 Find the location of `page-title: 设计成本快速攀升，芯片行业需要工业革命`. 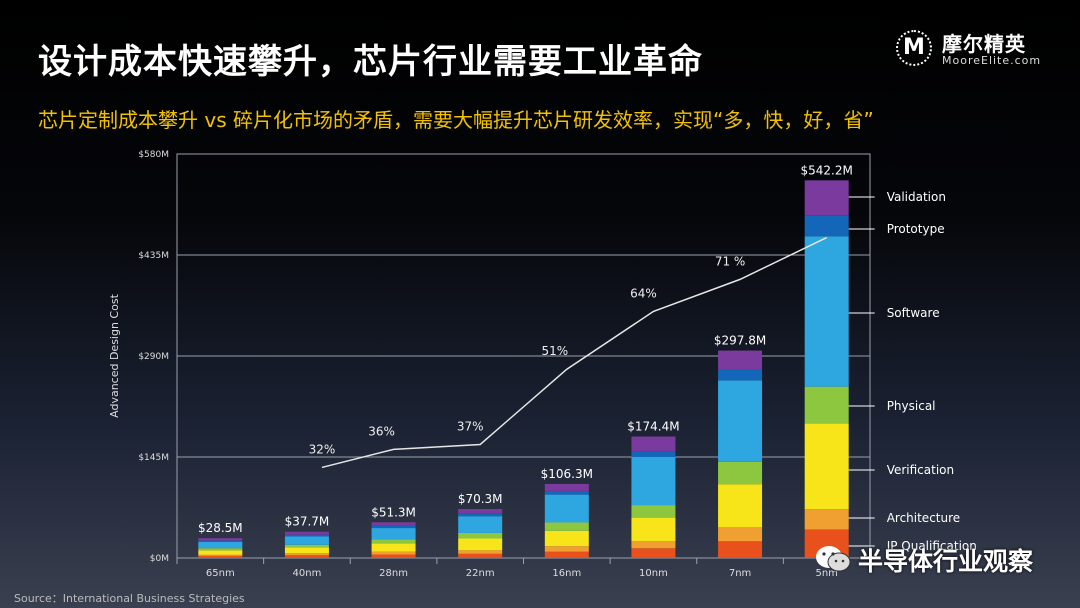

page-title: 设计成本快速攀升，芯片行业需要工业革命 is located at coordinates (370, 62).